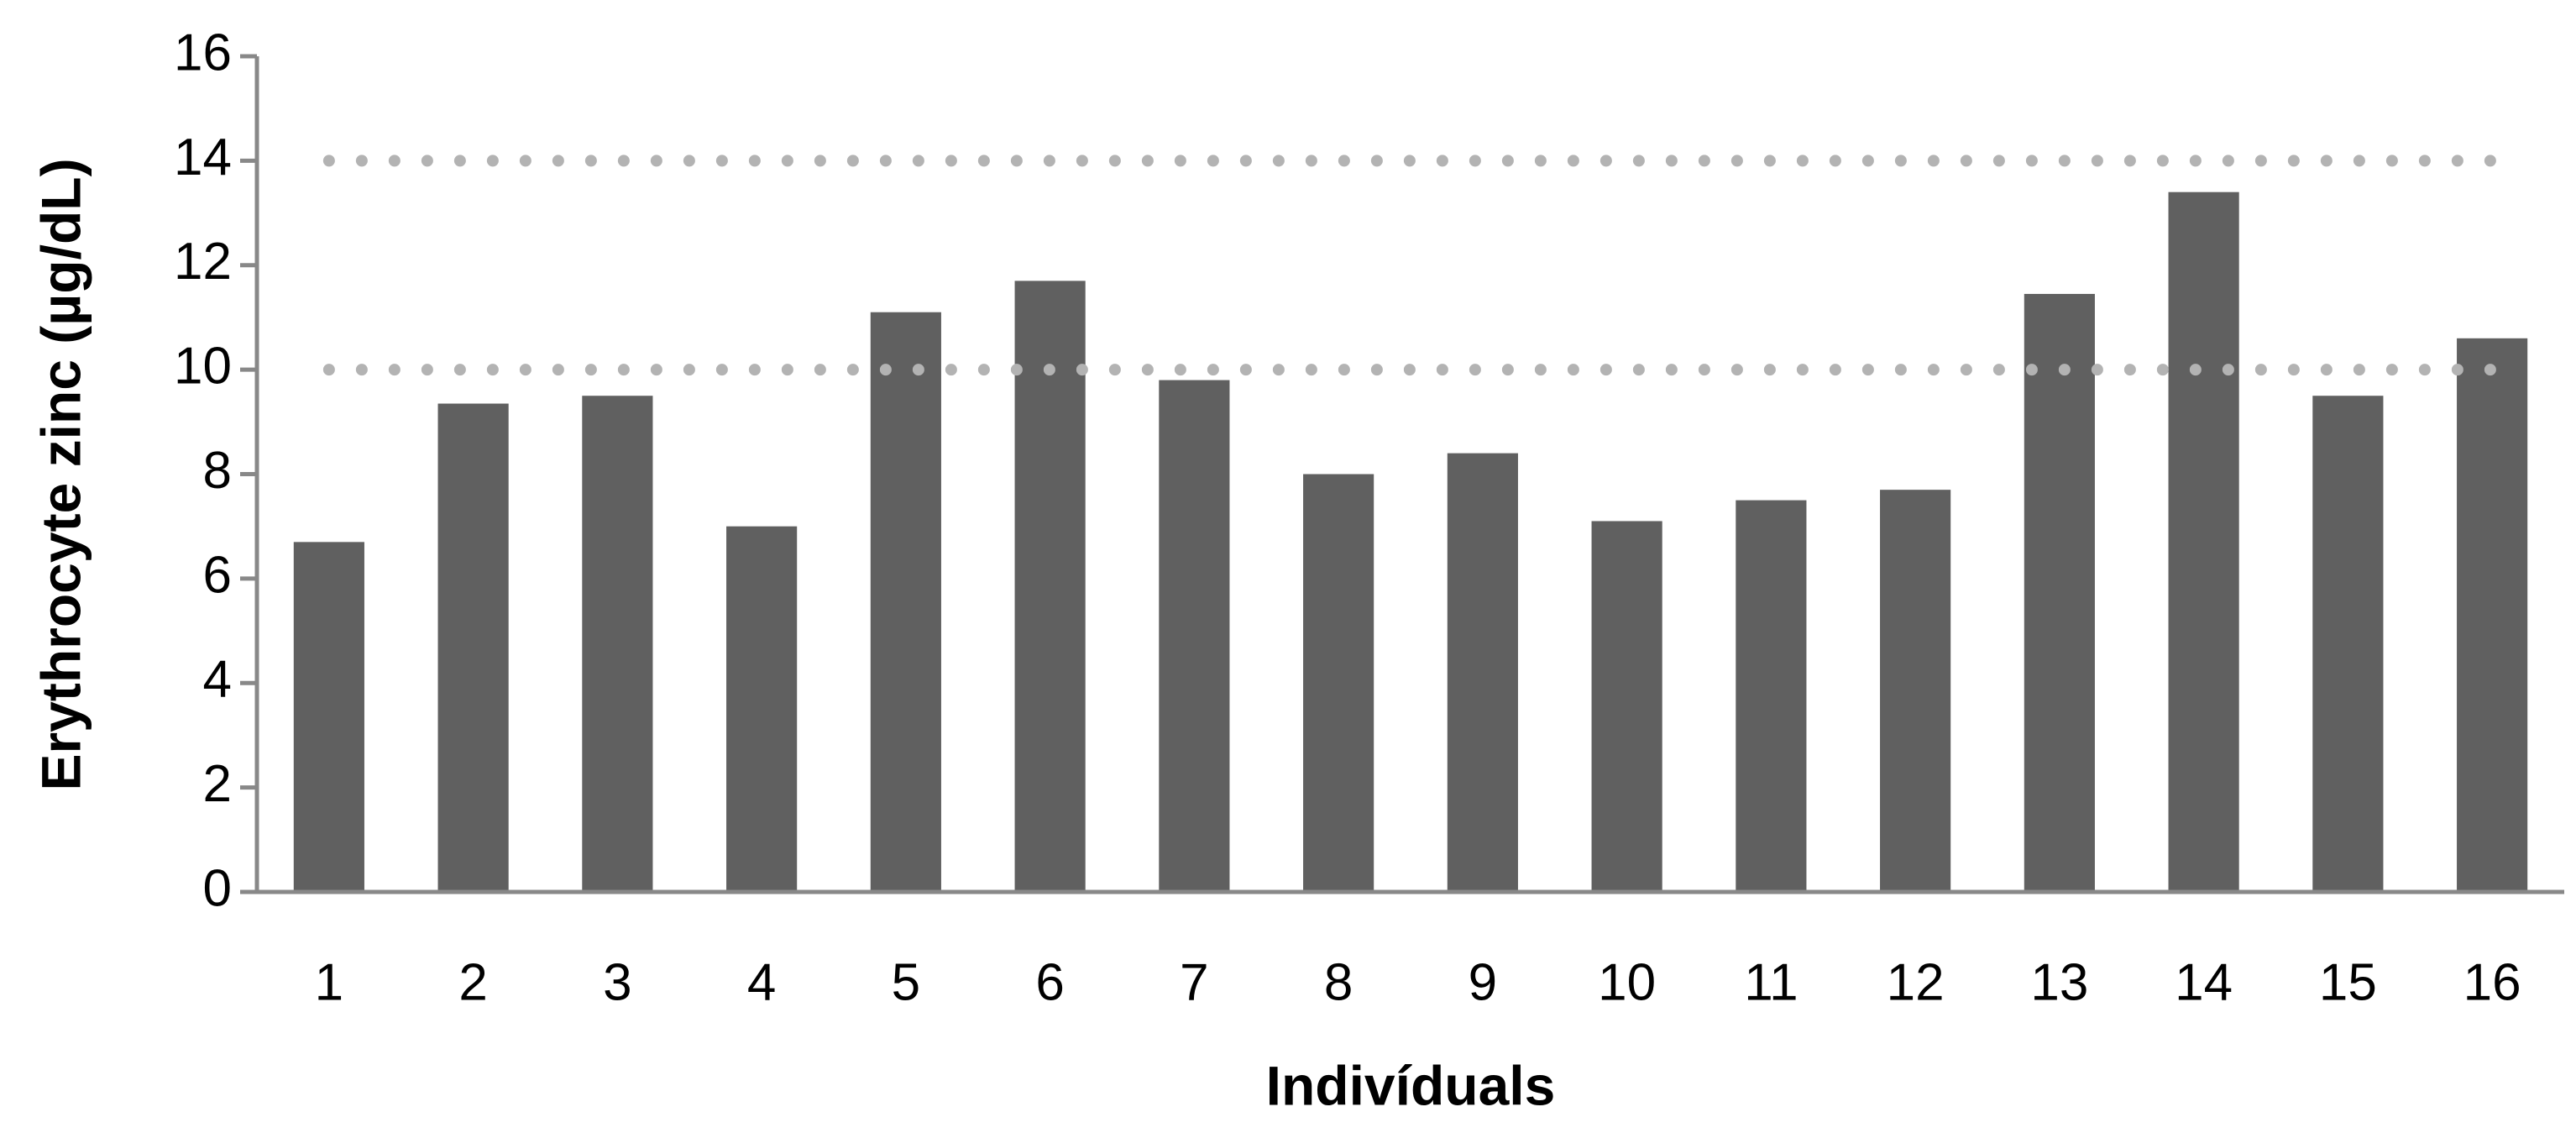 The height and width of the screenshot is (1133, 2576). I want to click on x-tick-label: 3, so click(617, 982).